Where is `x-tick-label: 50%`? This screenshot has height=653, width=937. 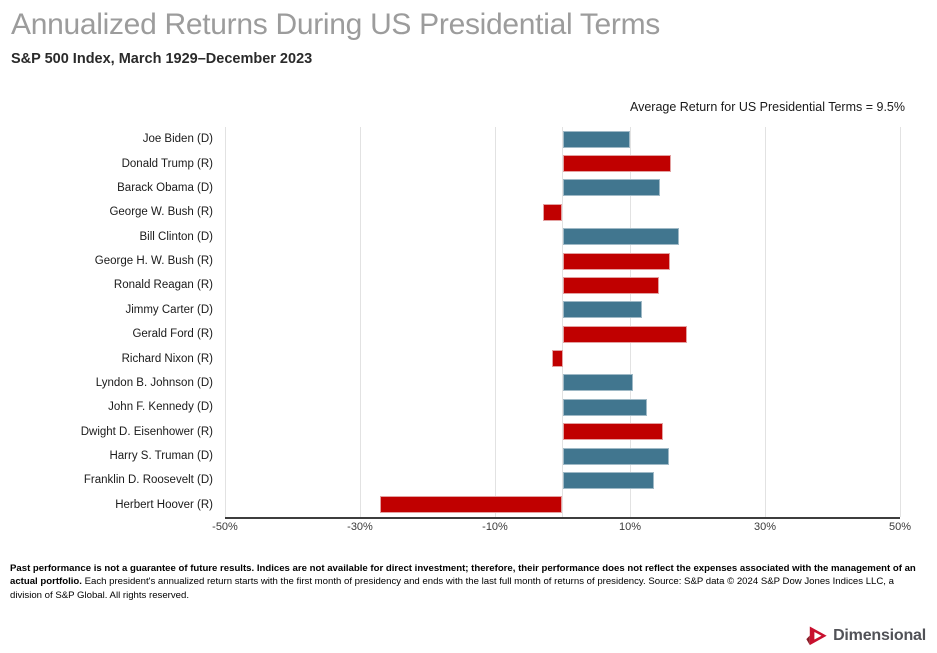 x-tick-label: 50% is located at coordinates (900, 527).